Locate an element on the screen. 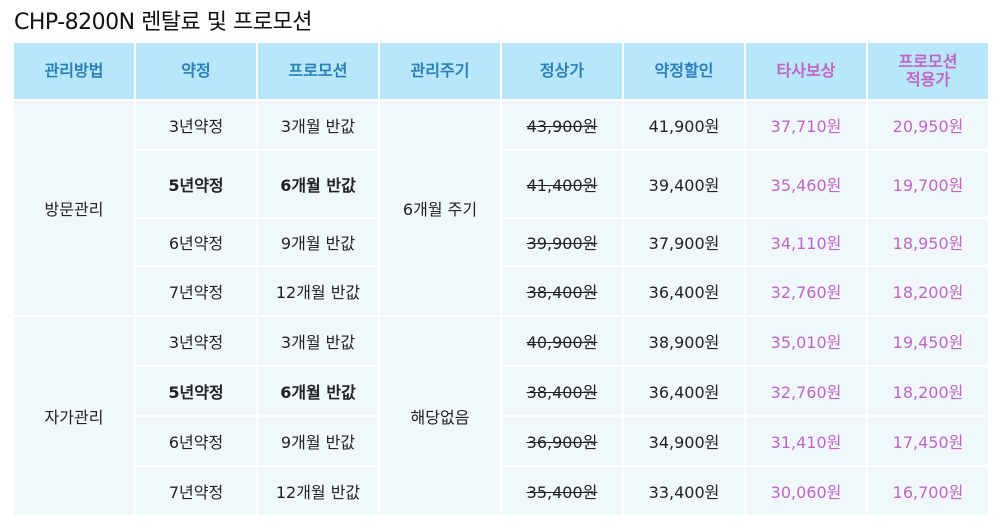 Image resolution: width=1000 pixels, height=529 pixels. trade-in-price-cell: 37,710원 is located at coordinates (806, 125).